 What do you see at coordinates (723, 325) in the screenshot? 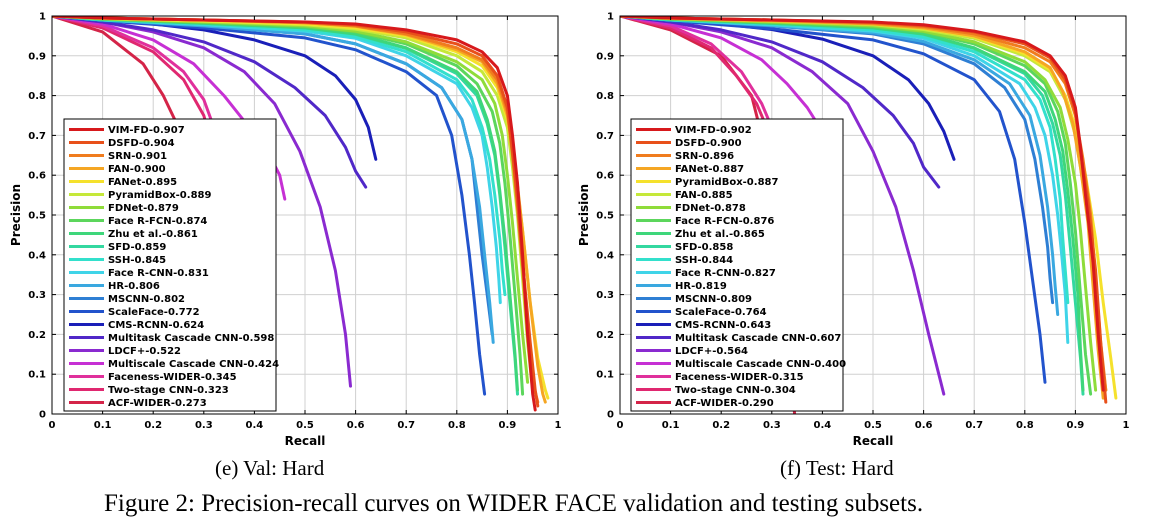
I see `legend-label: CMS-RCNN-0.643` at bounding box center [723, 325].